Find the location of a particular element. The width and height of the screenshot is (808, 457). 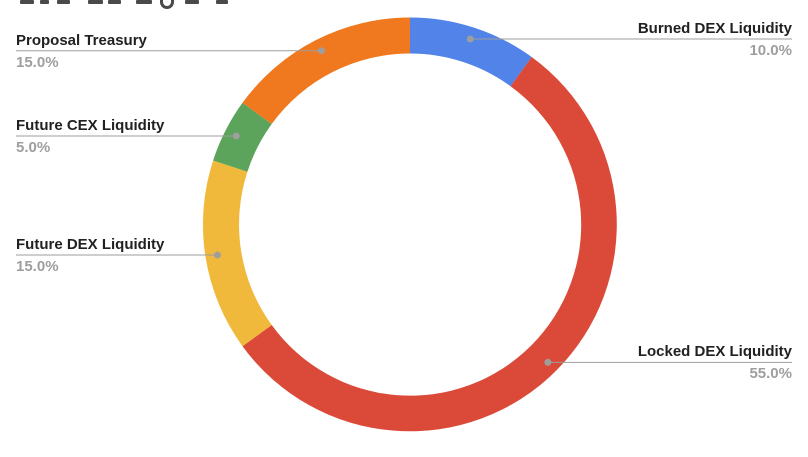

slice-label: Proposal Treasury is located at coordinates (81, 40).